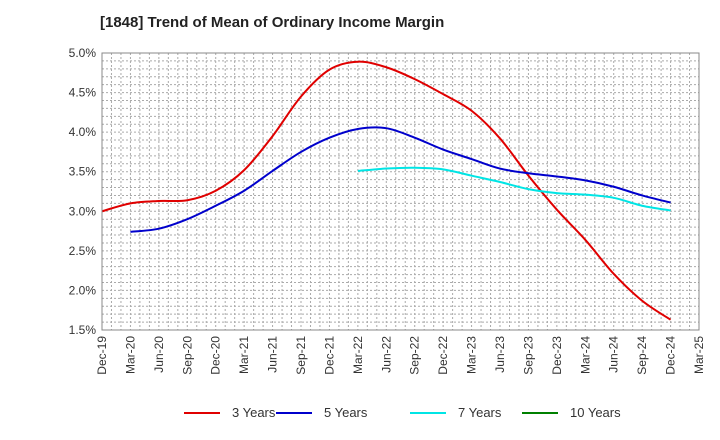 The image size is (720, 440). Describe the element at coordinates (557, 355) in the screenshot. I see `x-tick-label: Dec-23` at that location.